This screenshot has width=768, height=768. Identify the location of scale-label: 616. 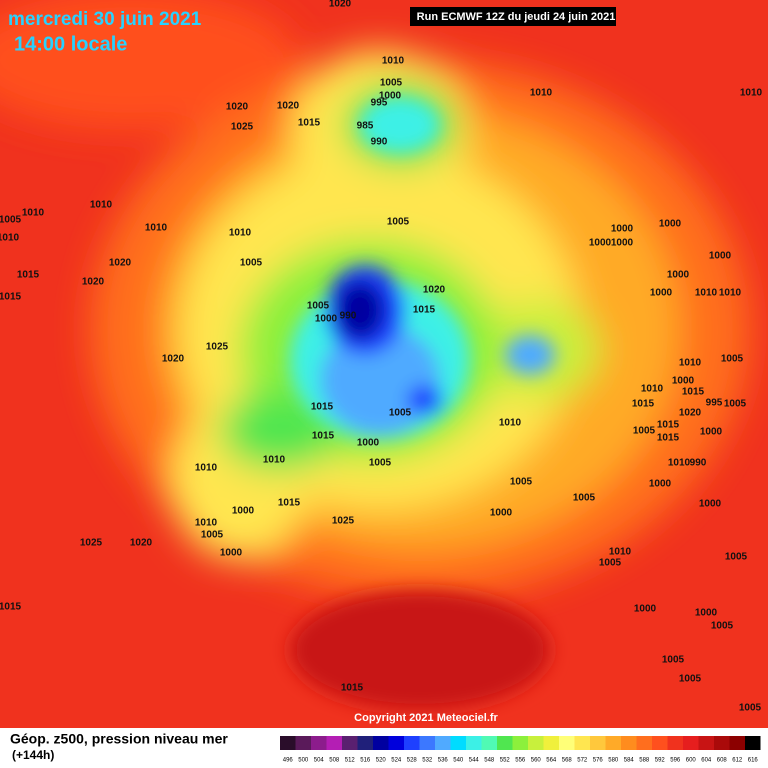
(753, 761).